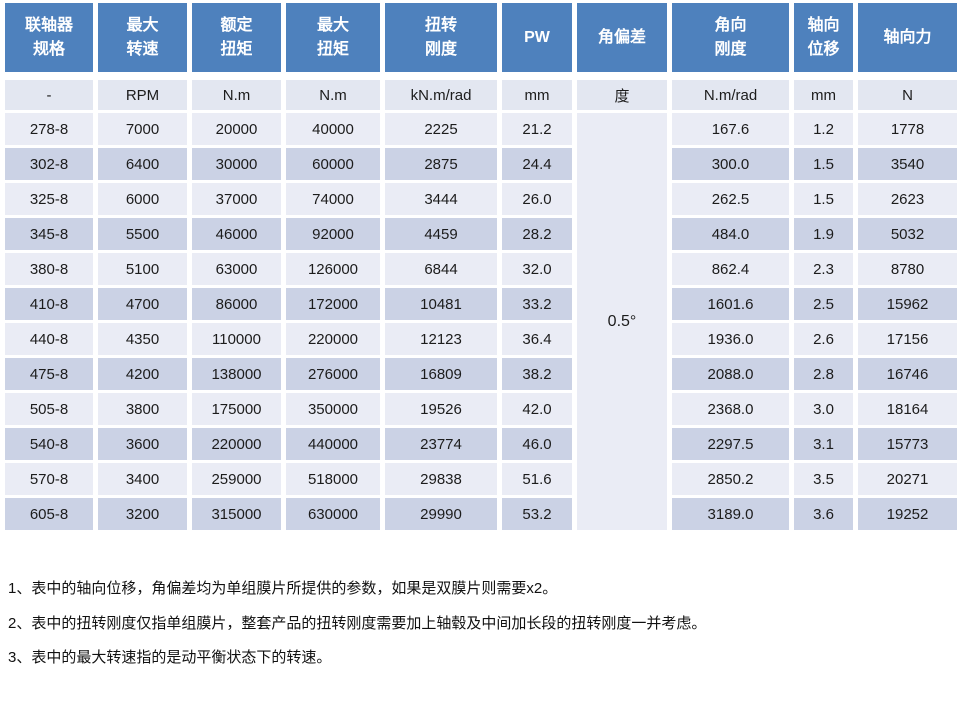 The height and width of the screenshot is (701, 965). What do you see at coordinates (142, 514) in the screenshot?
I see `table-cell: 3200` at bounding box center [142, 514].